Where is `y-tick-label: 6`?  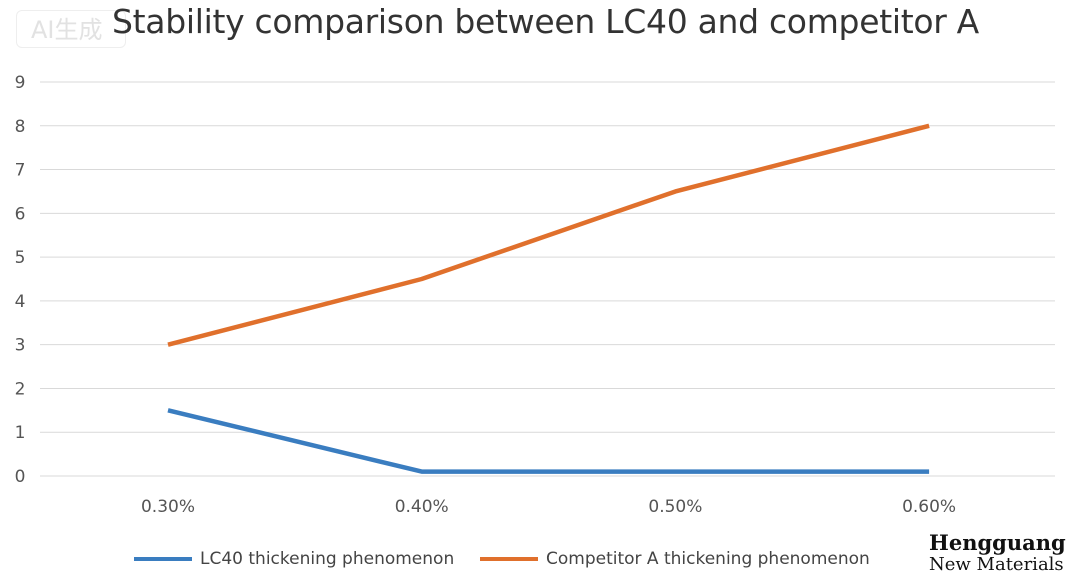 y-tick-label: 6 is located at coordinates (20, 214).